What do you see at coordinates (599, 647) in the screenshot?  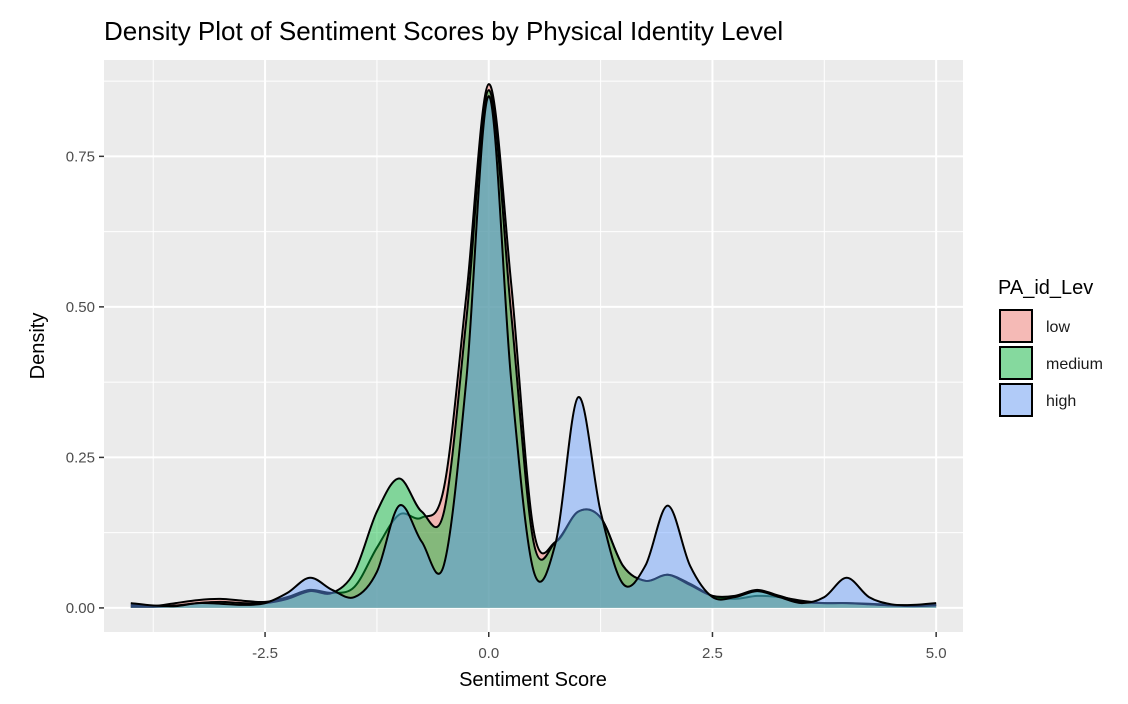 I see `x-axis: -2.5 0.0 2.5 5.0` at bounding box center [599, 647].